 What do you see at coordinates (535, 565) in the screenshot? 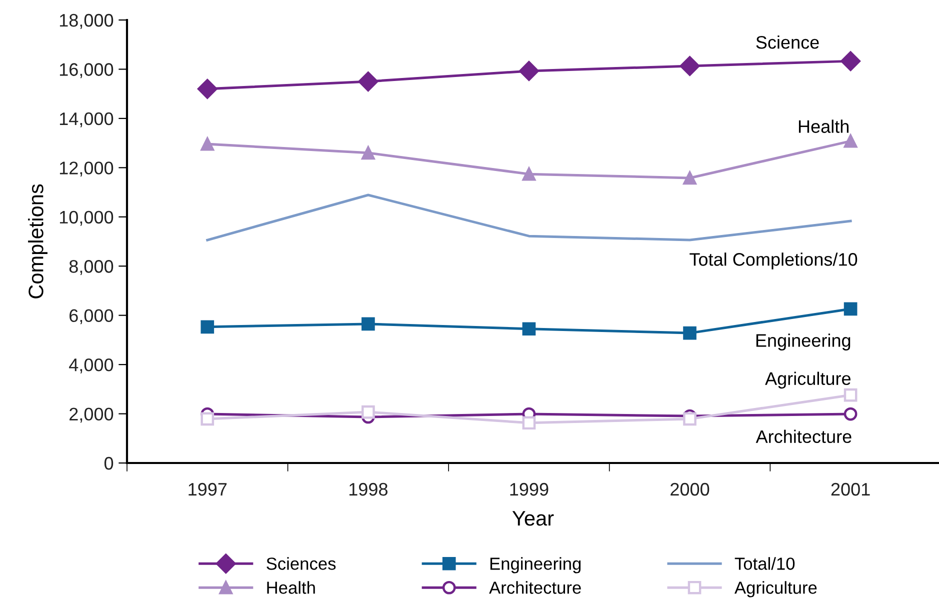
I see `legend-label: Engineering` at bounding box center [535, 565].